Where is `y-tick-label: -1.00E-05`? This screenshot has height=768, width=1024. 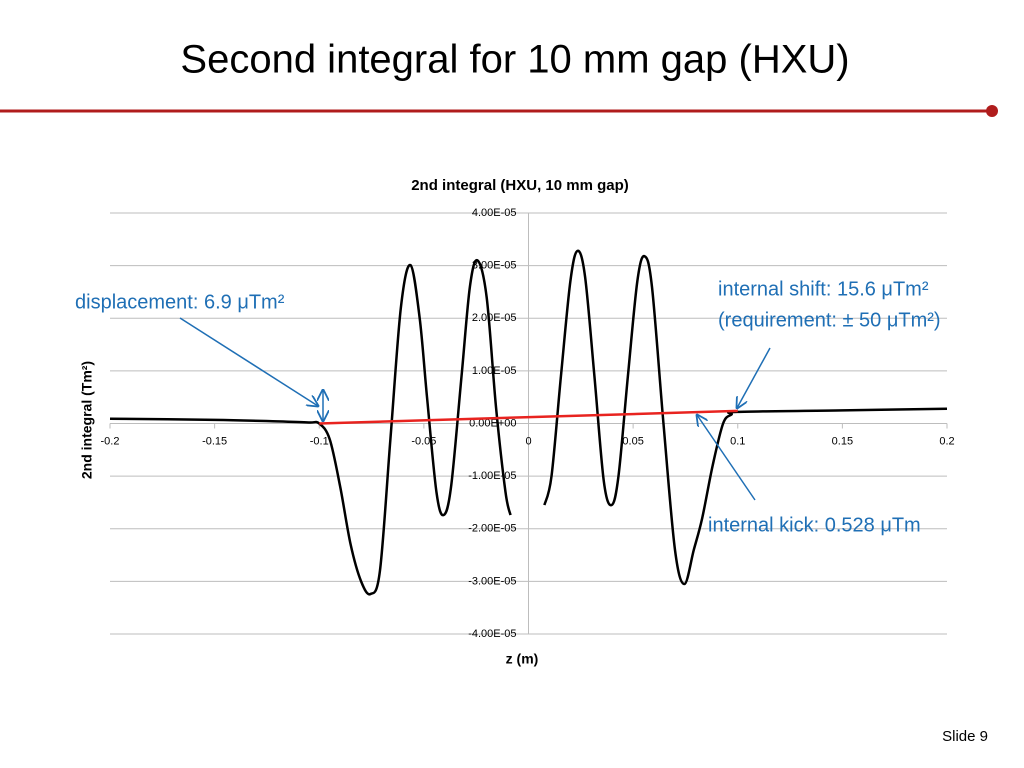
y-tick-label: -1.00E-05 is located at coordinates (492, 476).